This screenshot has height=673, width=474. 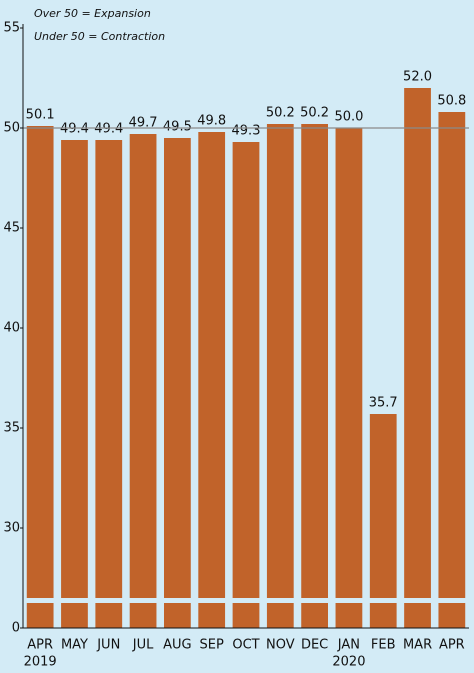 What do you see at coordinates (348, 117) in the screenshot?
I see `value-label: 50.0` at bounding box center [348, 117].